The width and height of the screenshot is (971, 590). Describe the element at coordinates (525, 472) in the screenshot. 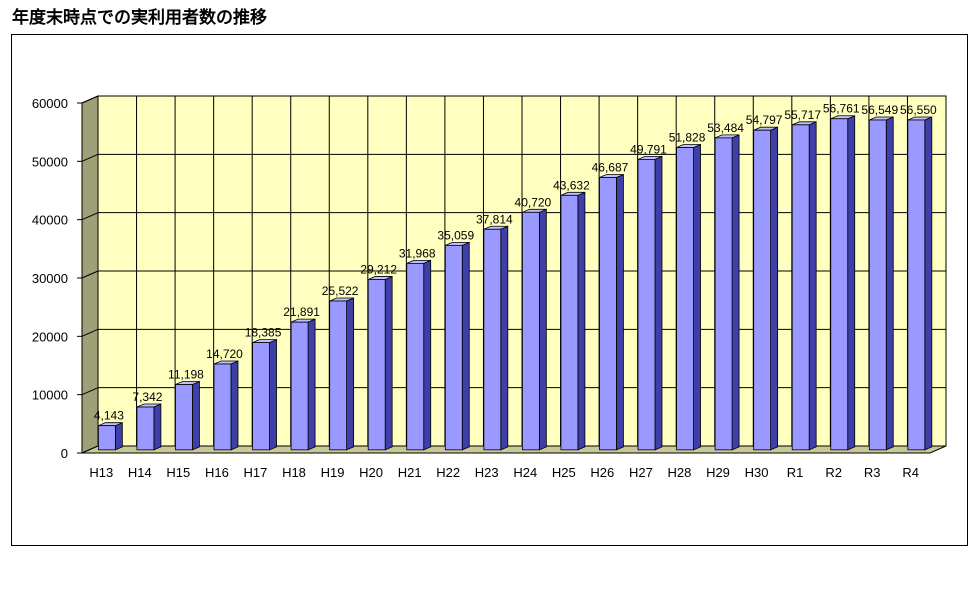

I see `x-tick-label: H24` at that location.